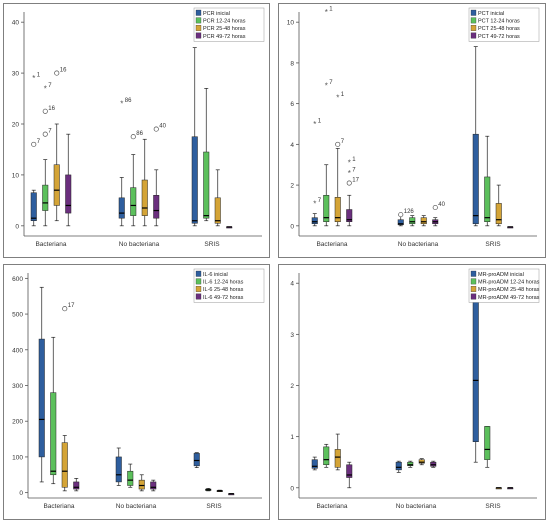  What do you see at coordinates (16, 125) in the screenshot?
I see `y-tick-label: 20` at bounding box center [16, 125].